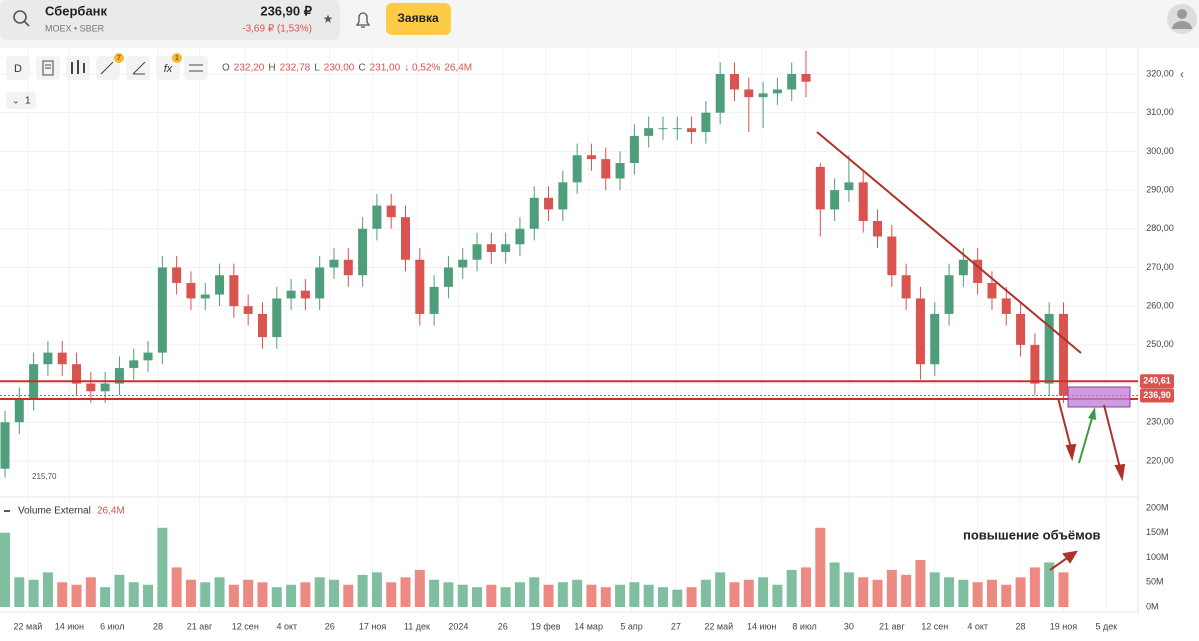 This screenshot has width=1199, height=641. I want to click on x-tick-label: 28, so click(1021, 626).